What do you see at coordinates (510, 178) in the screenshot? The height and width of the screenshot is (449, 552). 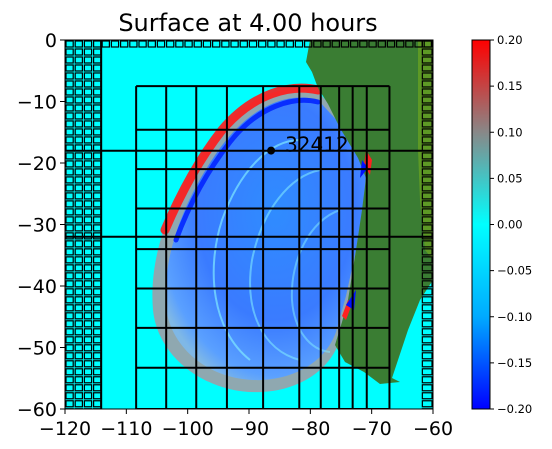 I see `colorbar-tick-label: 0.05` at bounding box center [510, 178].